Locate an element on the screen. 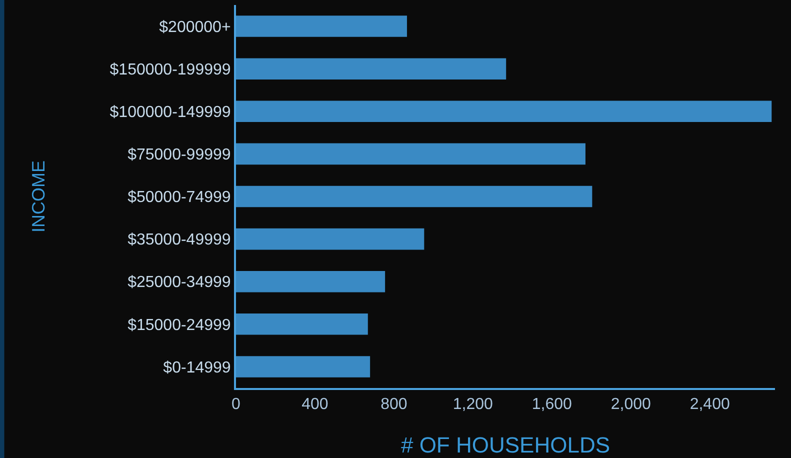  y-tick-label: $25000-34999 is located at coordinates (179, 283).